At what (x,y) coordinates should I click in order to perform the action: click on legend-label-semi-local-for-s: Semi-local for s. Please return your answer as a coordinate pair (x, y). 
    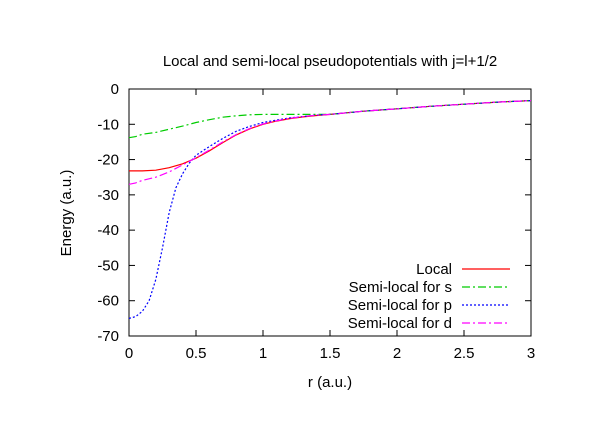
    Looking at the image, I should click on (400, 287).